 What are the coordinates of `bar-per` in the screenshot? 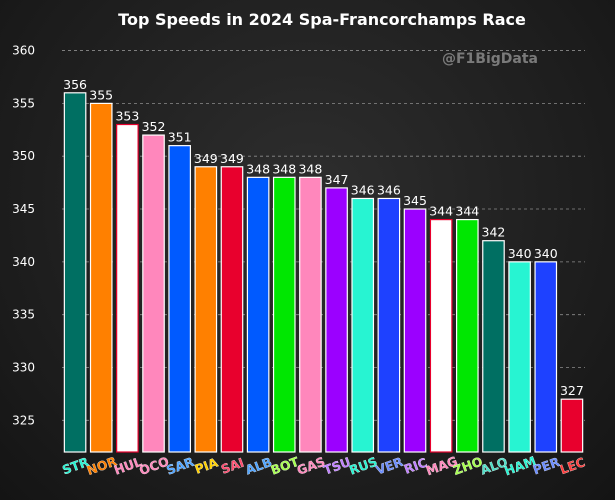 It's located at (546, 357).